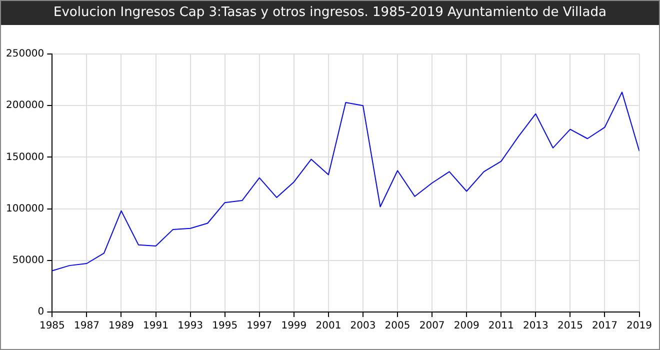 Image resolution: width=660 pixels, height=350 pixels. I want to click on y-tick-label: 200000, so click(25, 106).